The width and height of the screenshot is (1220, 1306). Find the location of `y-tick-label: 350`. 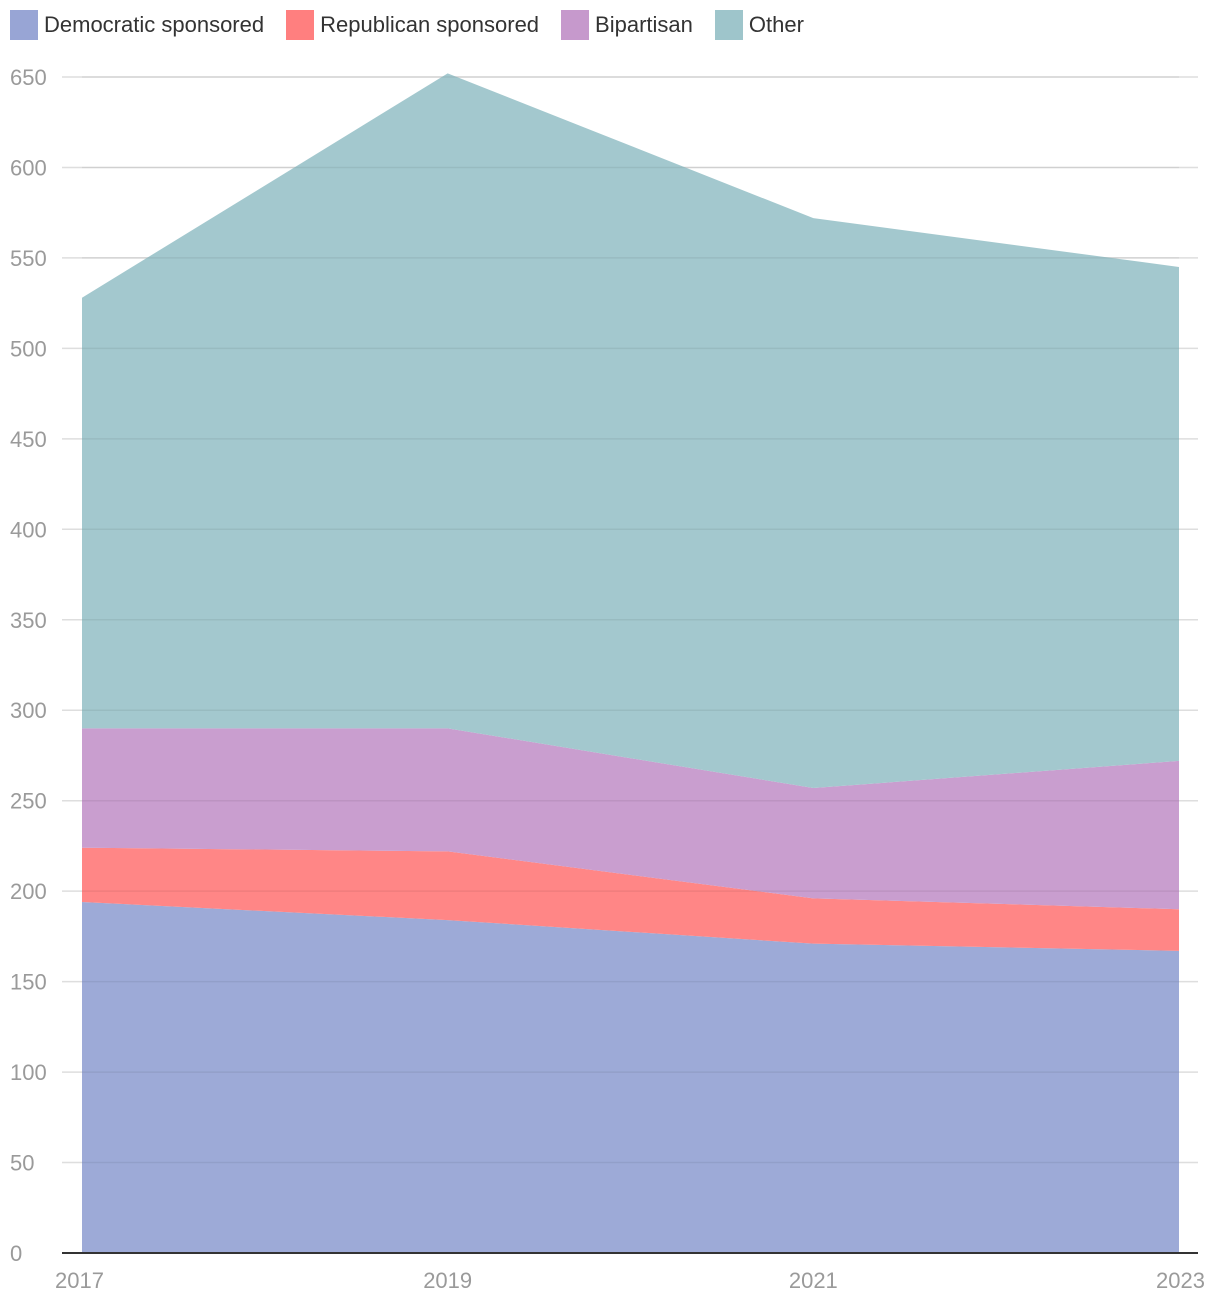

y-tick-label: 350 is located at coordinates (28, 620).